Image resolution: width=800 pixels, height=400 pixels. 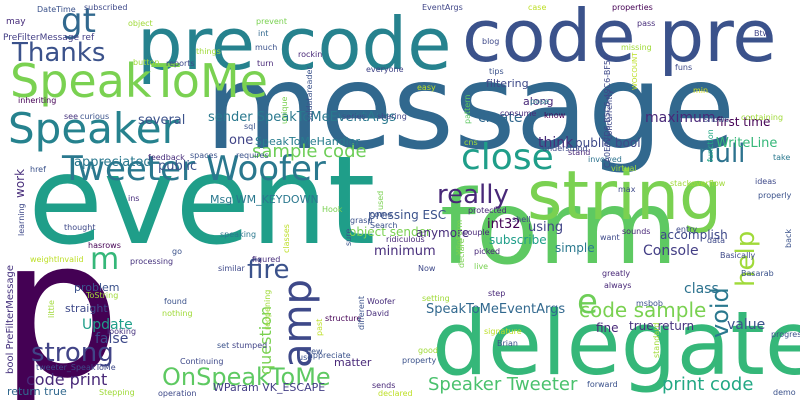 I want to click on word: appreciated, so click(x=113, y=162).